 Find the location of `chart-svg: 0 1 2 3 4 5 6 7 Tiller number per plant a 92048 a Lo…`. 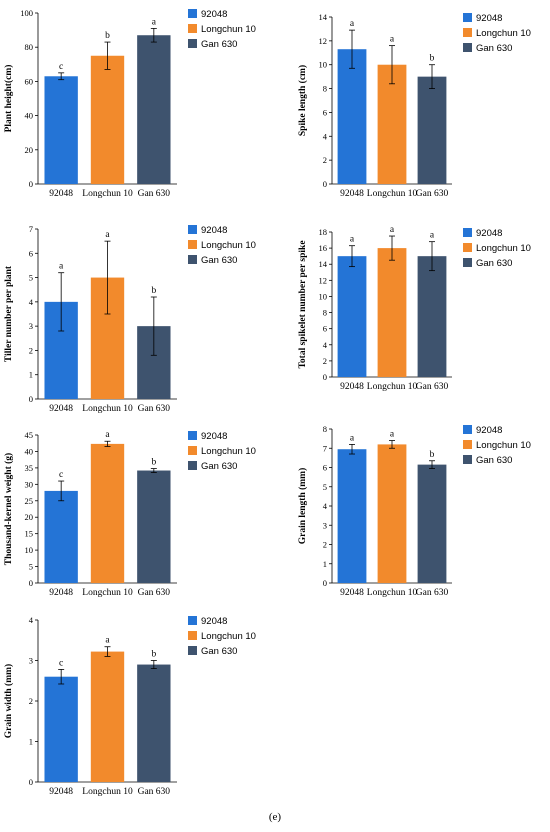

chart-svg: 0 1 2 3 4 5 6 7 Tiller number per plant a 92048 a Lo… is located at coordinates (130, 319).